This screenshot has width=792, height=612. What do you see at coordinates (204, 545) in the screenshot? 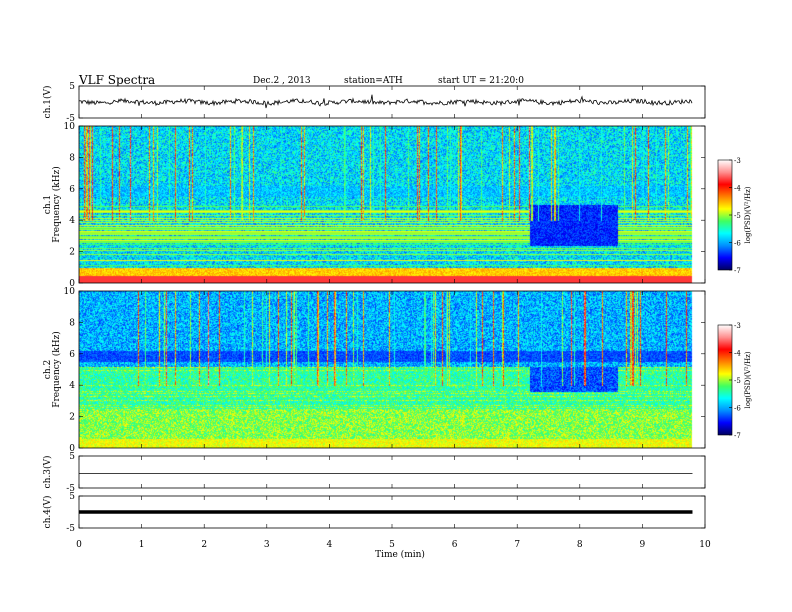
I see `xtick-label: 2` at bounding box center [204, 545].